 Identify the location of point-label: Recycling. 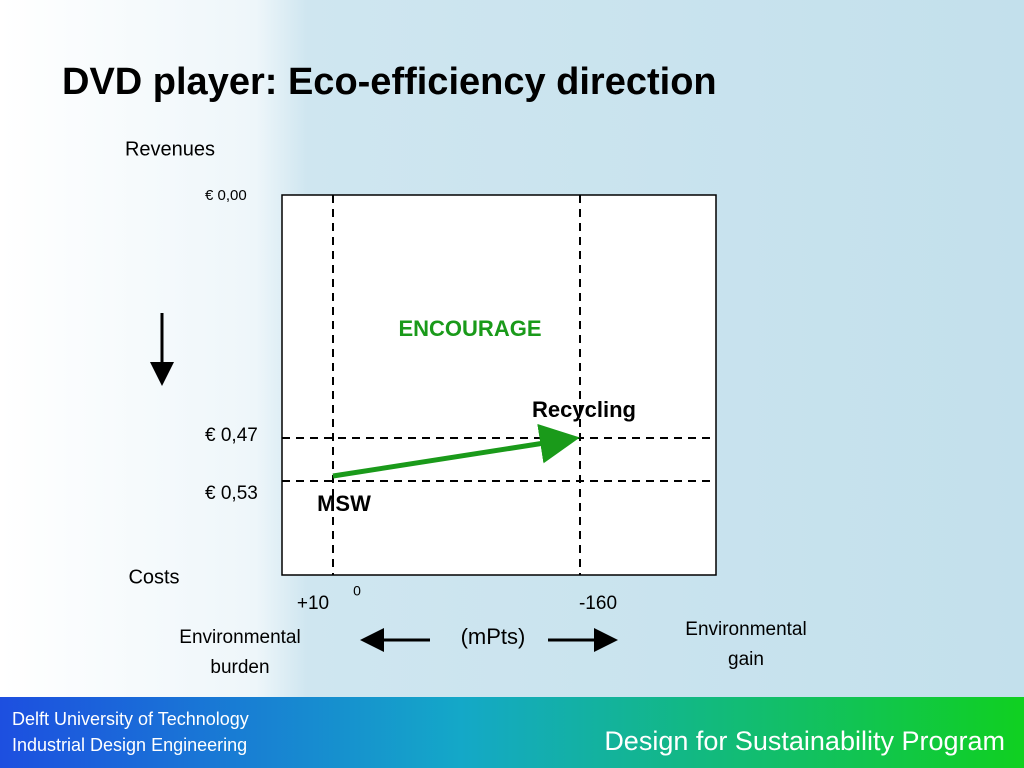
(584, 409).